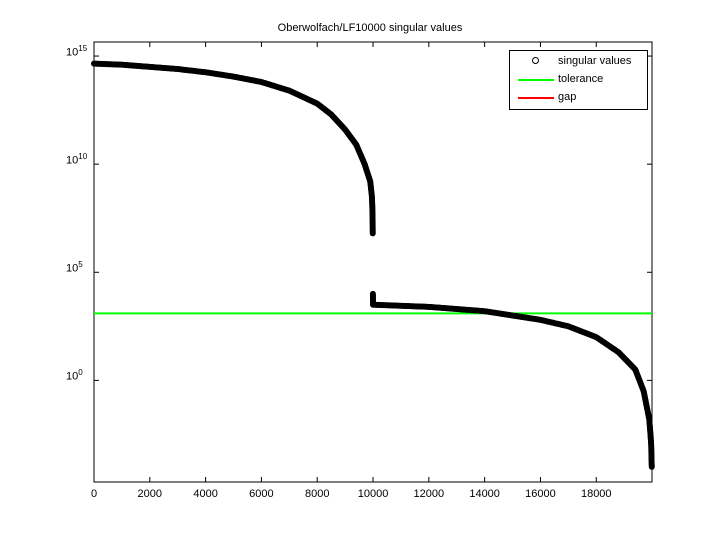  What do you see at coordinates (540, 494) in the screenshot?
I see `x-tick-label: 16000` at bounding box center [540, 494].